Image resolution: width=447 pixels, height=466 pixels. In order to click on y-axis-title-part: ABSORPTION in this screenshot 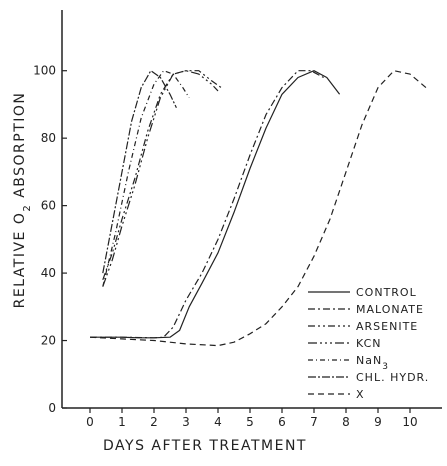, I will do `click(20, 148)`.